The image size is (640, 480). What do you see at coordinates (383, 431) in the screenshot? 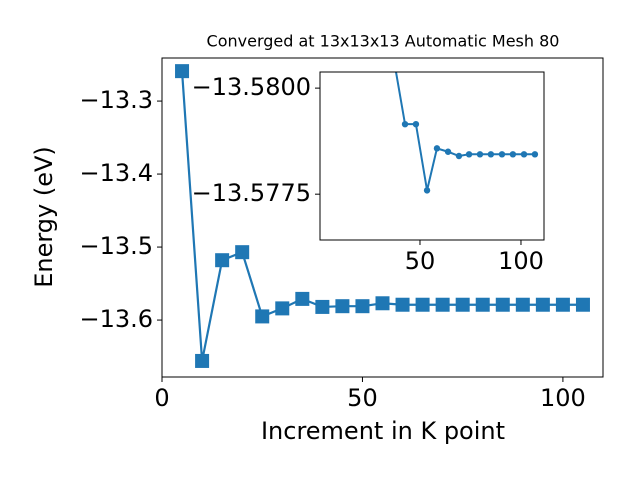
I see `x-axis-label: Increment in K point` at bounding box center [383, 431].